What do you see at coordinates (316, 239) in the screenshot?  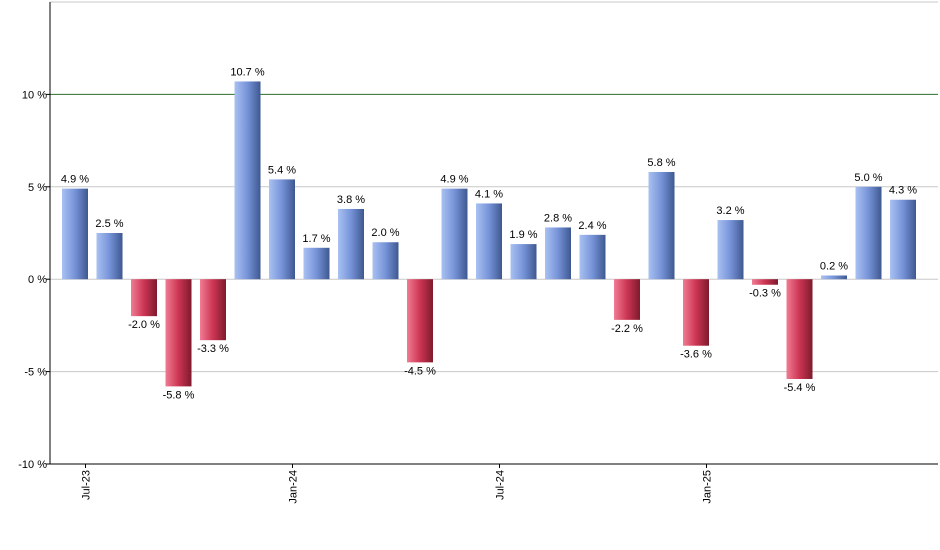 I see `data-label: 1.7 %` at bounding box center [316, 239].